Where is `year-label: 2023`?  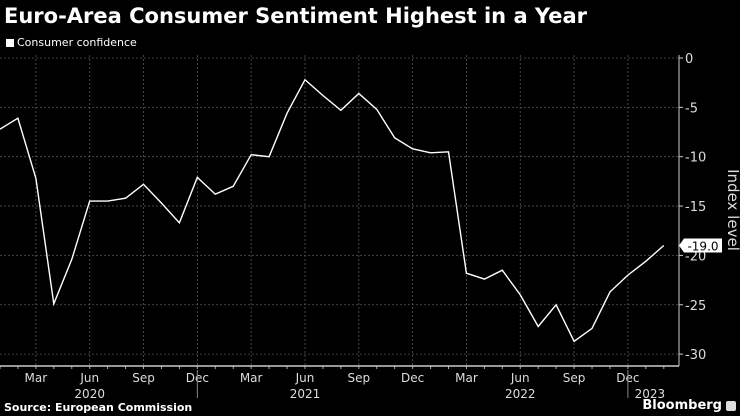 year-label: 2023 is located at coordinates (650, 394).